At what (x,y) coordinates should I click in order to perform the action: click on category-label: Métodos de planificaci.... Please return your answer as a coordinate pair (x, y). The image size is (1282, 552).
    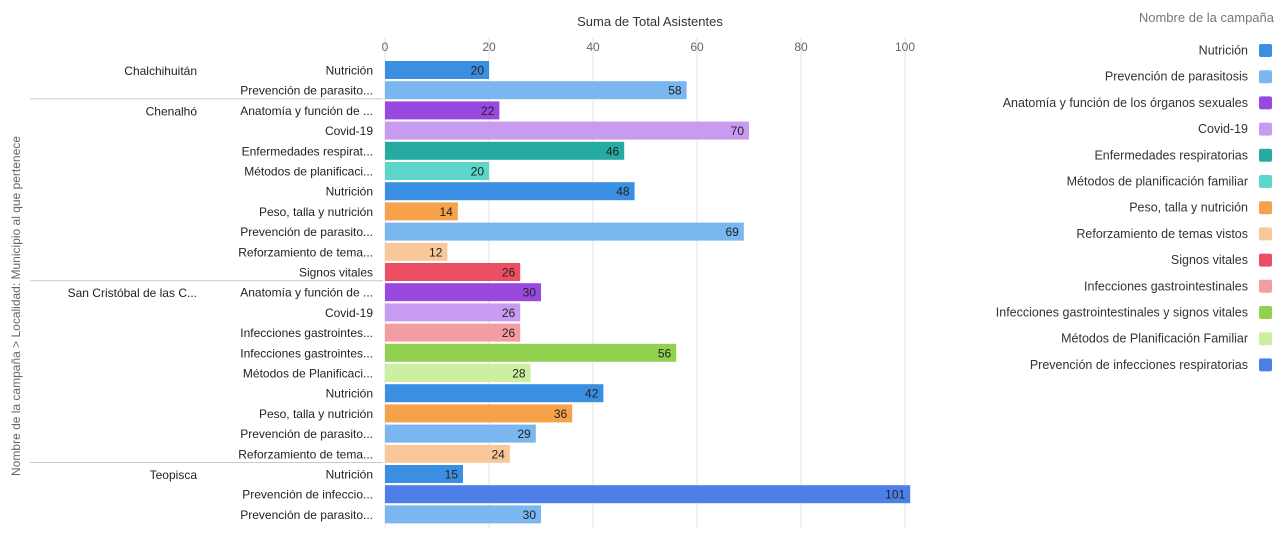
    Looking at the image, I should click on (308, 172).